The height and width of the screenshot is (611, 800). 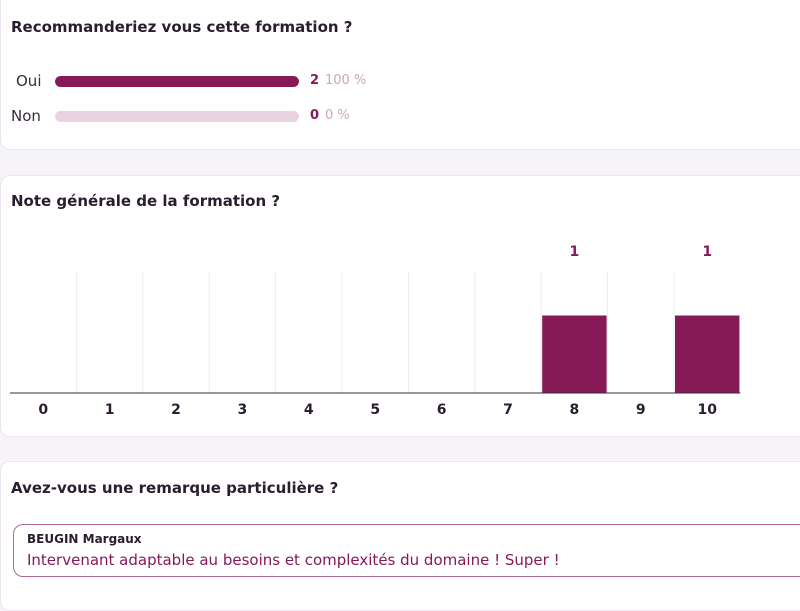 I want to click on rating-title: Note générale de la formation ?, so click(x=146, y=201).